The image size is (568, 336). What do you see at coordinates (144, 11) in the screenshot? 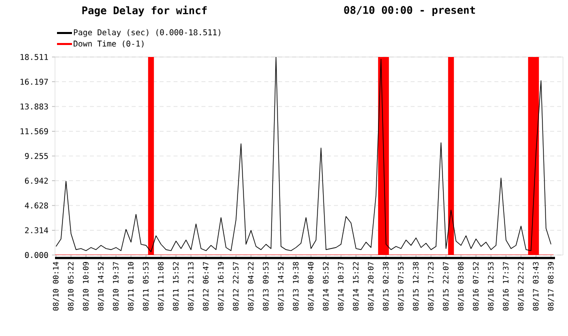
I see `chart-title: Page Delay for wincf` at bounding box center [144, 11].